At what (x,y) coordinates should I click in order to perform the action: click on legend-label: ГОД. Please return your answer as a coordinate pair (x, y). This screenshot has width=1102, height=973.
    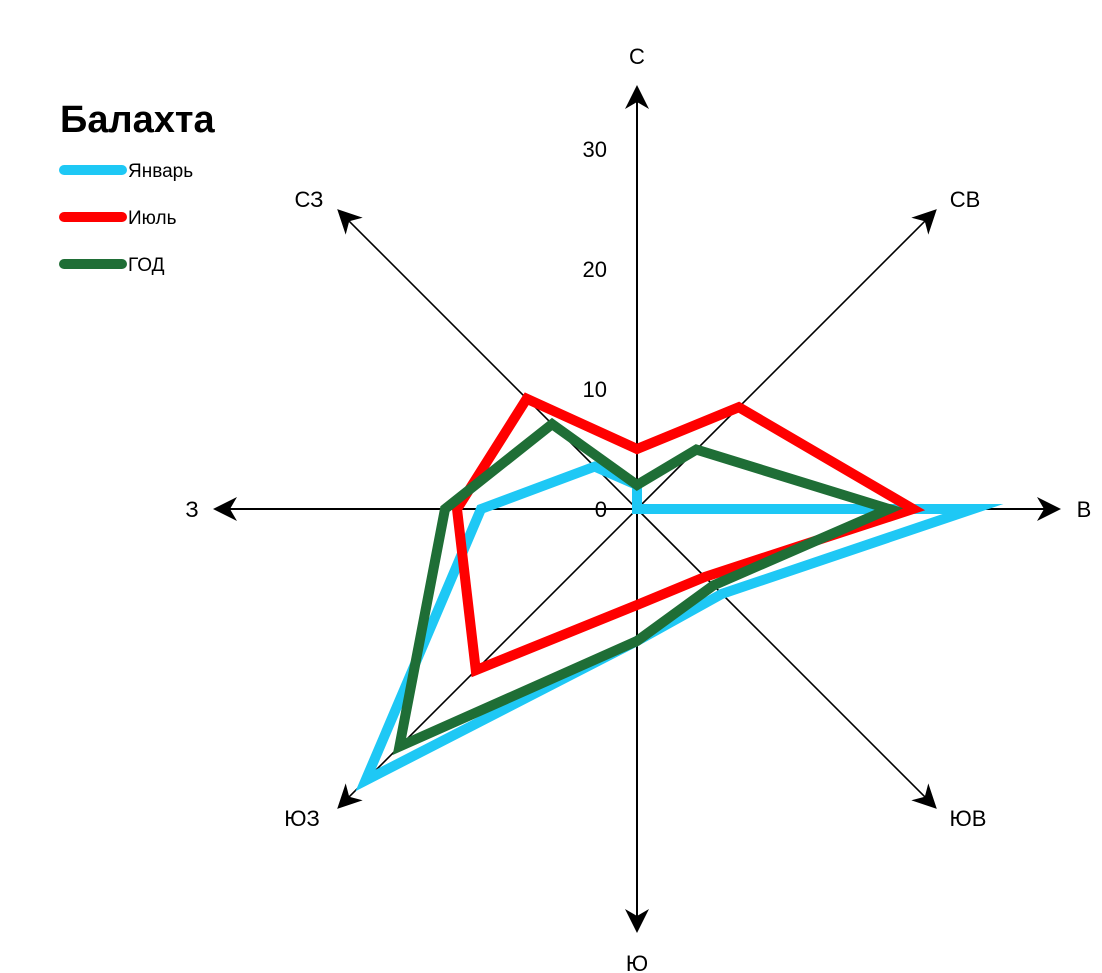
    Looking at the image, I should click on (146, 265).